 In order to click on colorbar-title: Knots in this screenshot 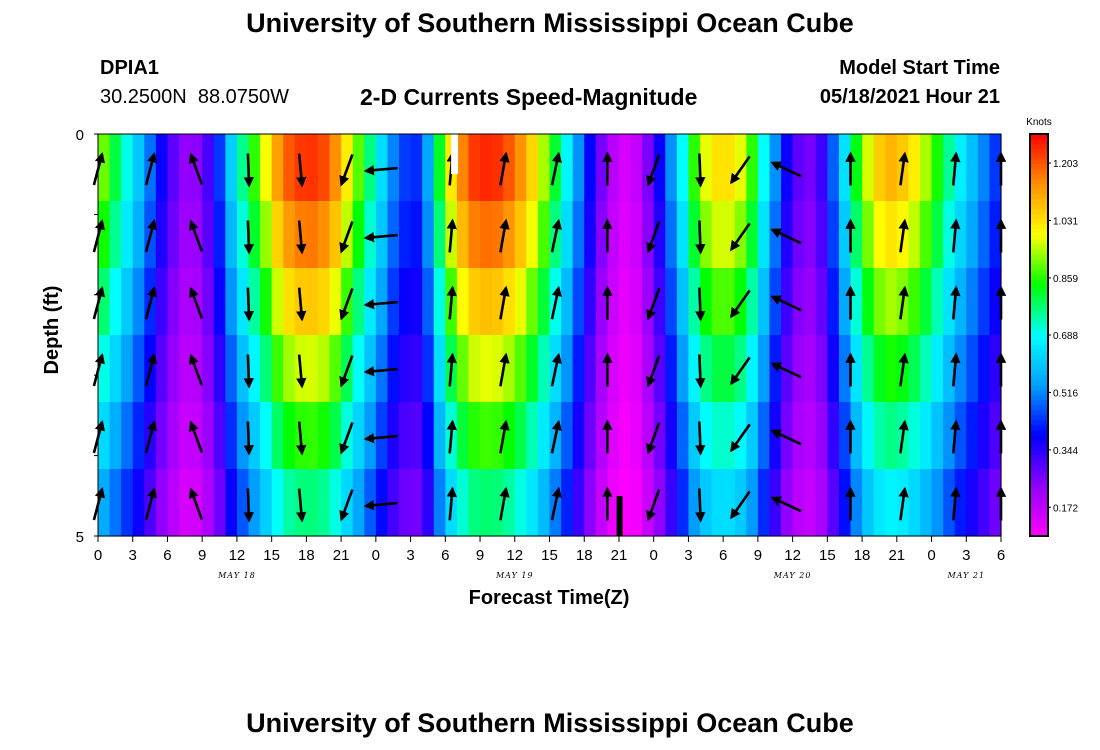, I will do `click(1039, 122)`.